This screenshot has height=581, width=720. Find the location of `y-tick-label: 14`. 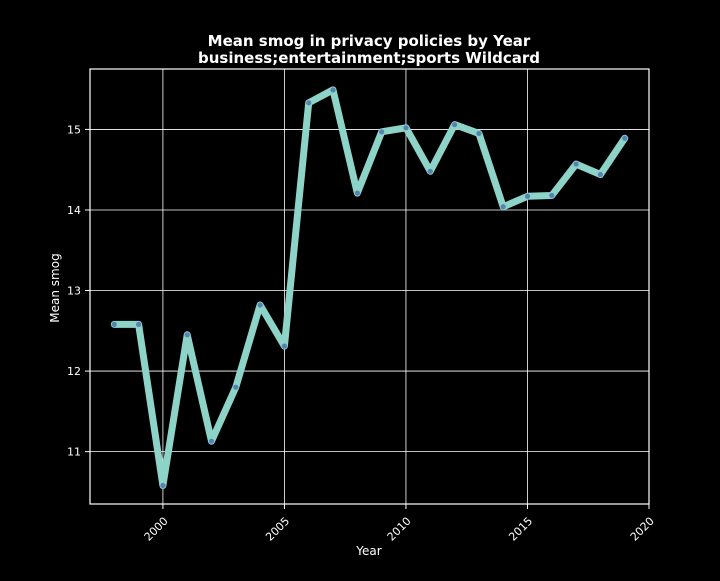

y-tick-label: 14 is located at coordinates (74, 210).